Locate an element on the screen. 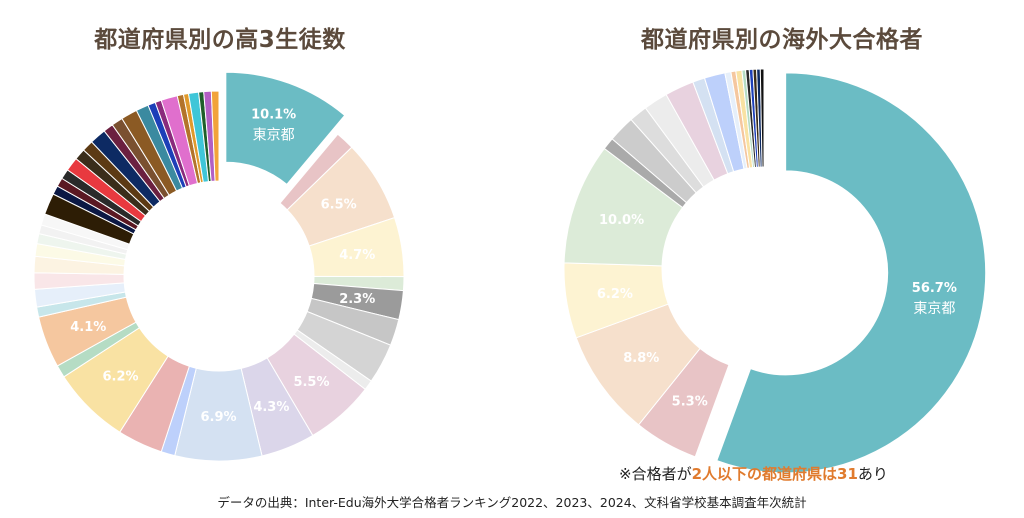  donut-0-slice-9-value-label: 5.5% is located at coordinates (311, 382).